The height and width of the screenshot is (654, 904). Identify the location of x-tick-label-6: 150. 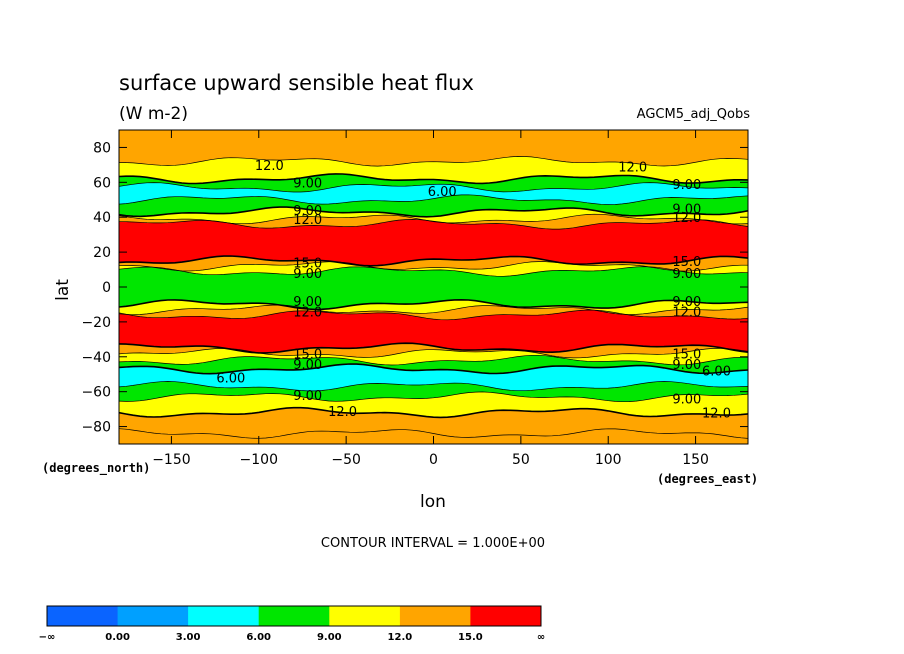
(695, 460).